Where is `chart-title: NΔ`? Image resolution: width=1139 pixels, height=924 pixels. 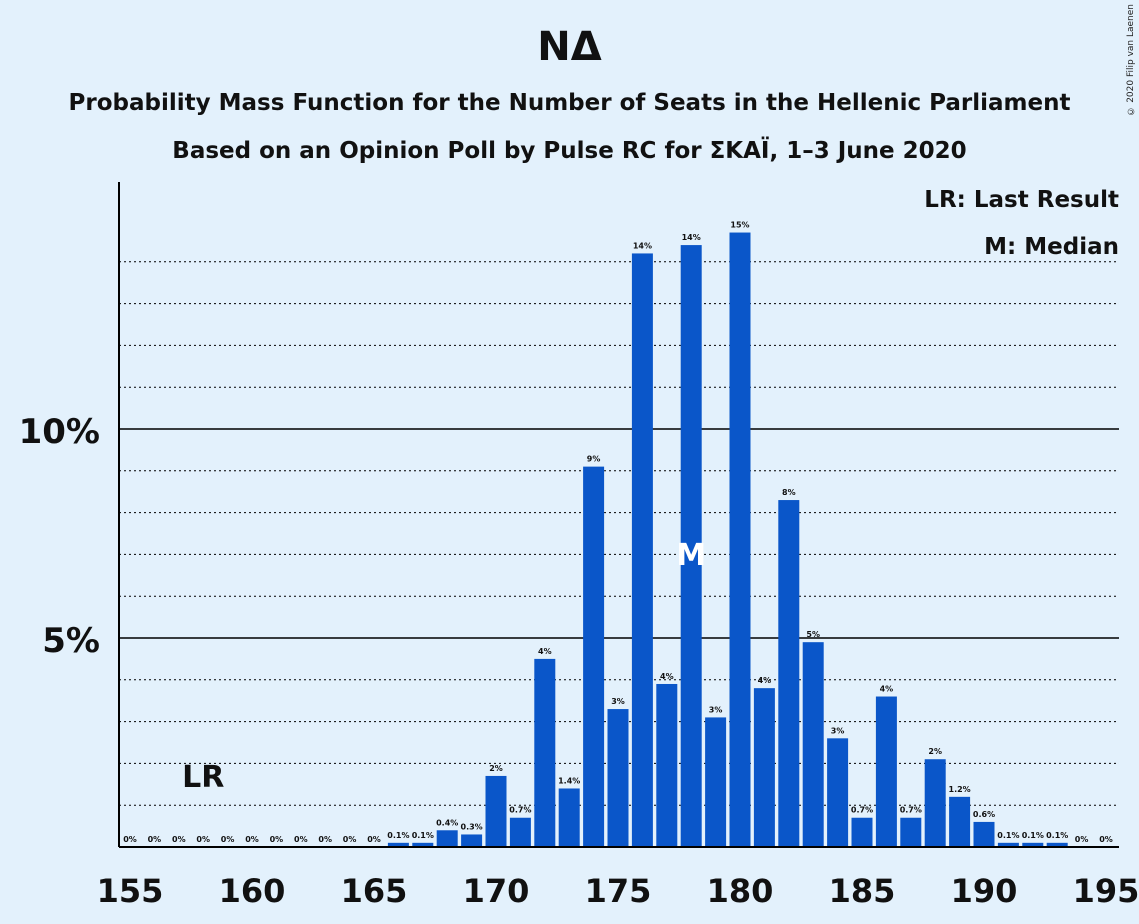 chart-title: NΔ is located at coordinates (569, 47).